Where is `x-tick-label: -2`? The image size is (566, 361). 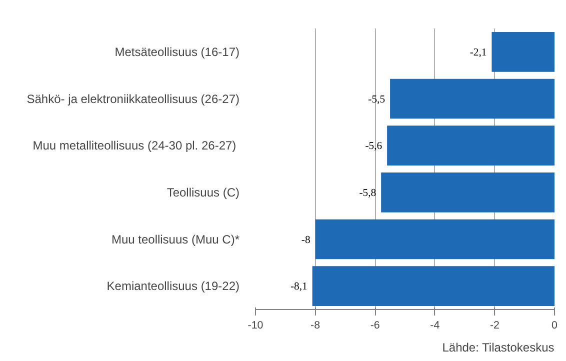 x-tick-label: -2 is located at coordinates (495, 326).